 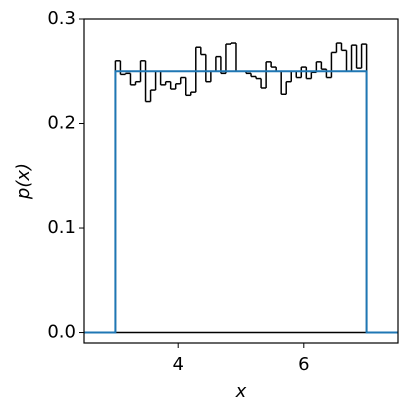 I want to click on y-tick-label: 0.1, so click(x=61, y=227).